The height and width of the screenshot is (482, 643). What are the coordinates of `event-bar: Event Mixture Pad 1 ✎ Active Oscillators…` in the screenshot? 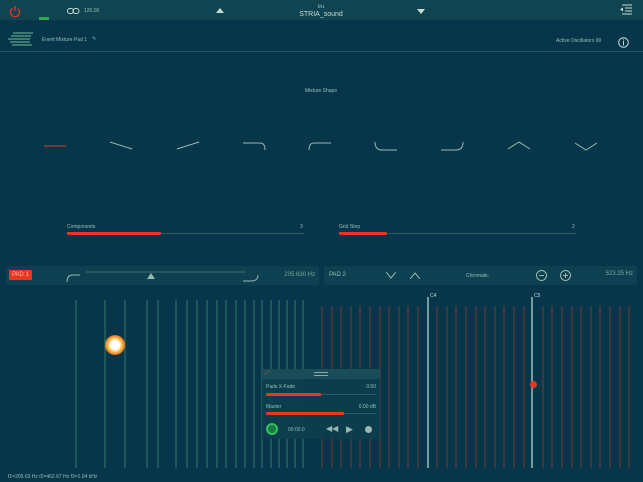 It's located at (321, 36).